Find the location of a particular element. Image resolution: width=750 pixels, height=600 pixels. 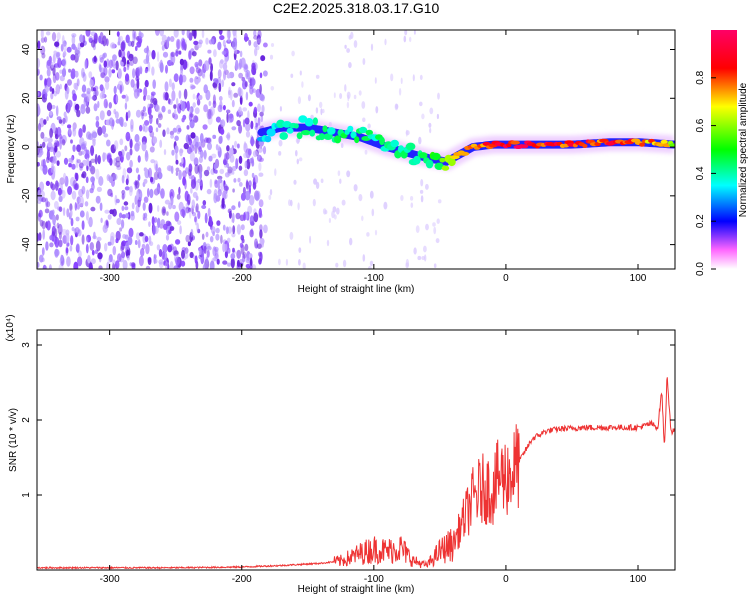

colorbar-gradient is located at coordinates (724, 149).